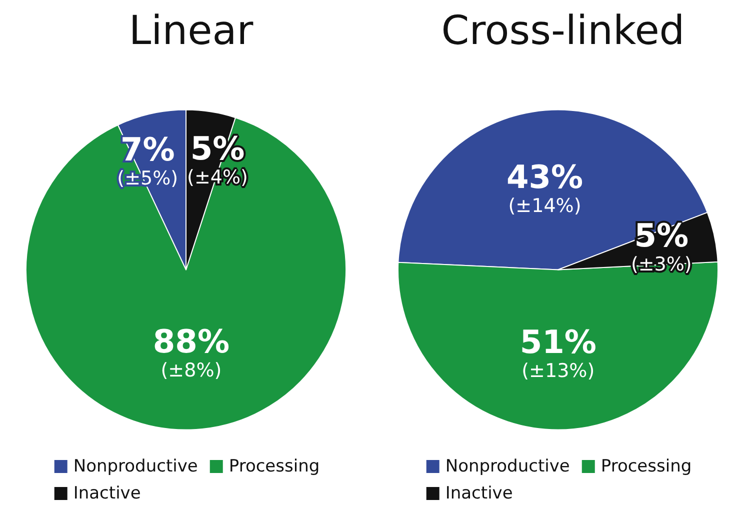 The image size is (744, 509). I want to click on chart-title: Cross-linked, so click(563, 31).